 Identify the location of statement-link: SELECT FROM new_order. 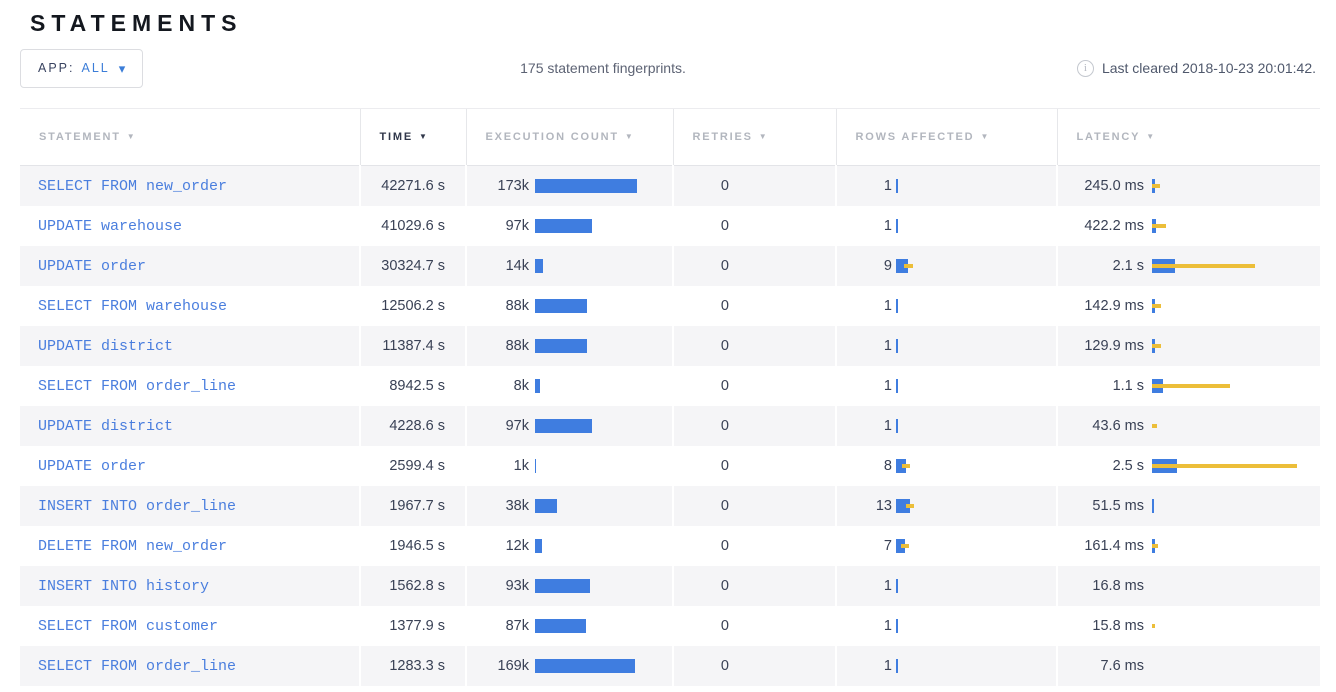
(133, 186).